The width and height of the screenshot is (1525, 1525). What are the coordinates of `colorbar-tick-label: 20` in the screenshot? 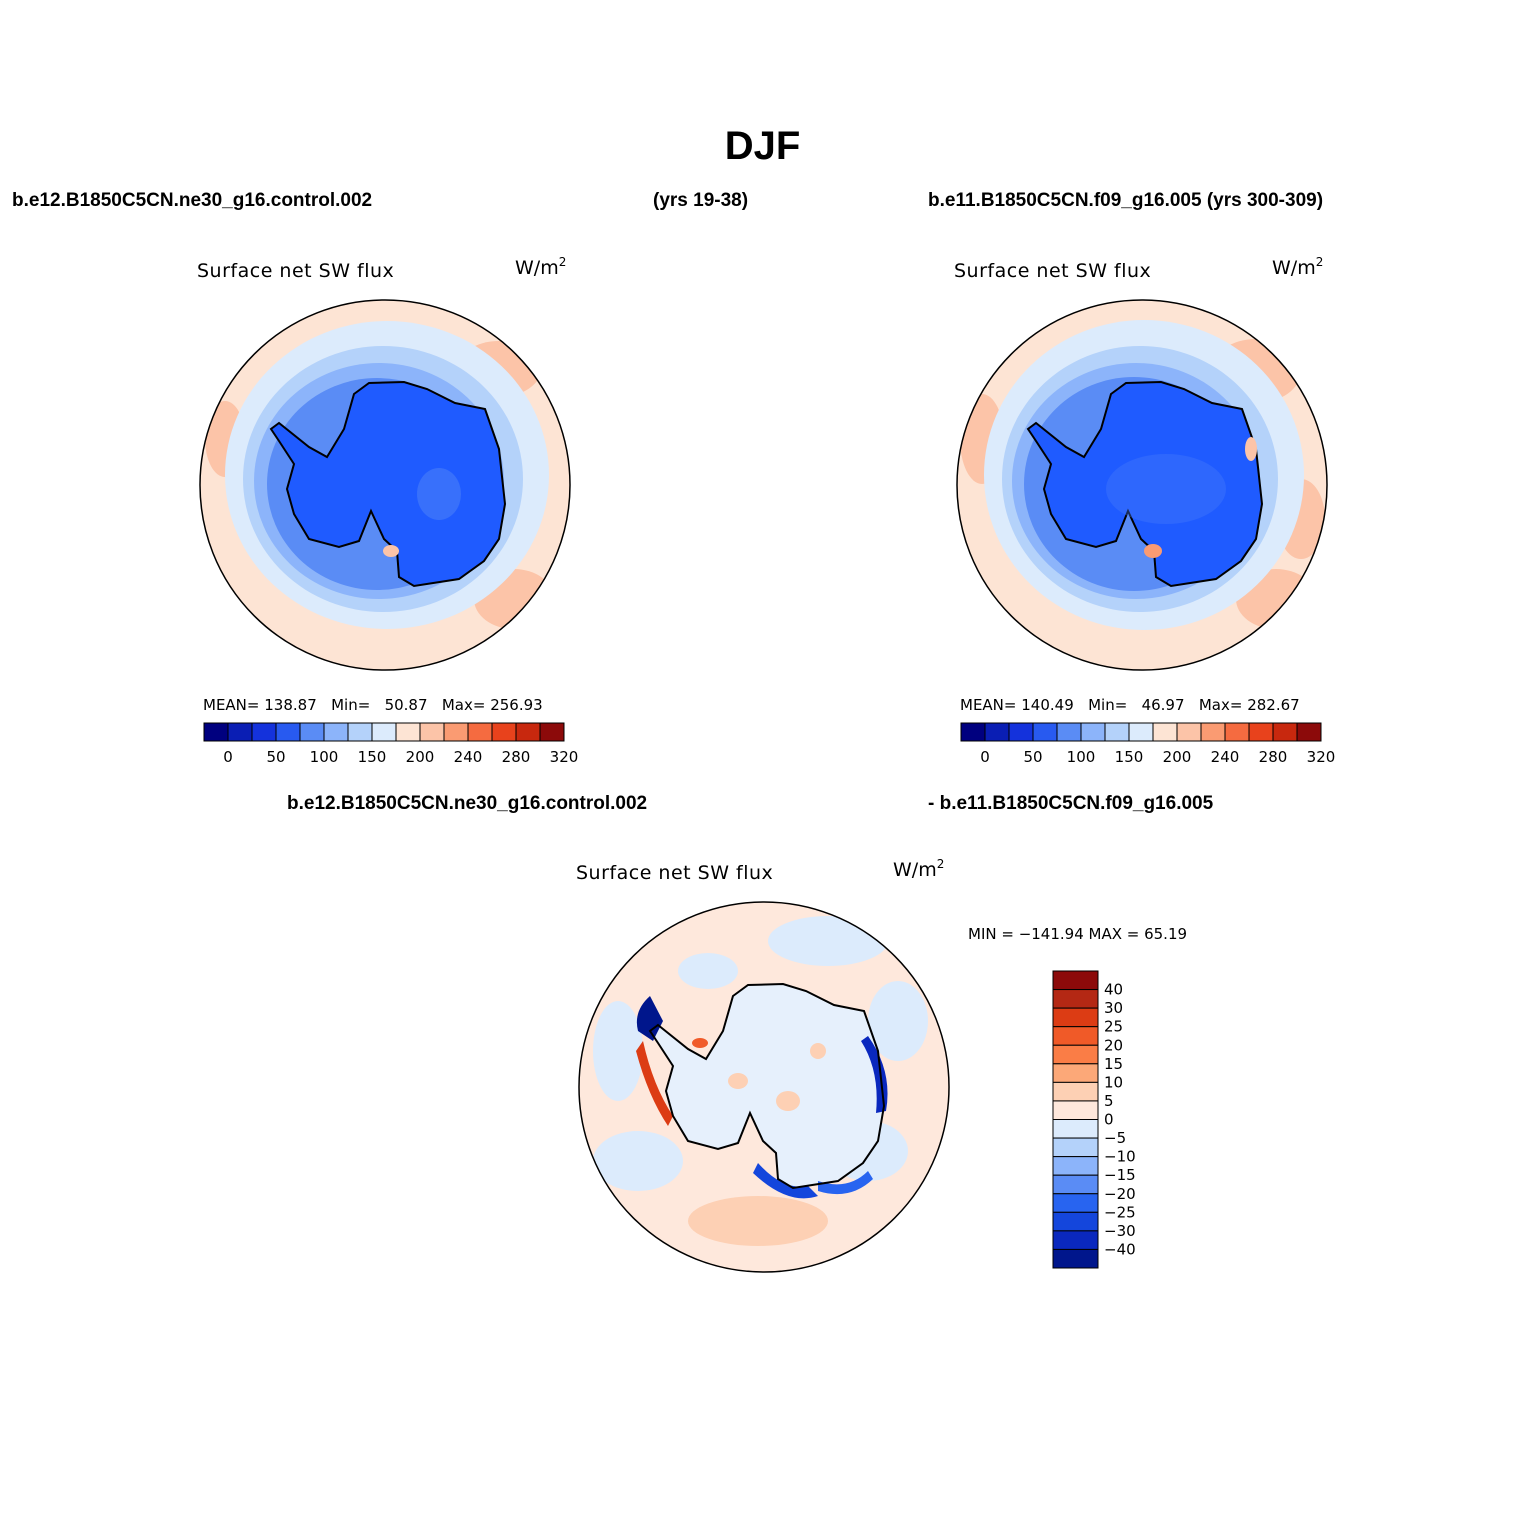 It's located at (1113, 1045).